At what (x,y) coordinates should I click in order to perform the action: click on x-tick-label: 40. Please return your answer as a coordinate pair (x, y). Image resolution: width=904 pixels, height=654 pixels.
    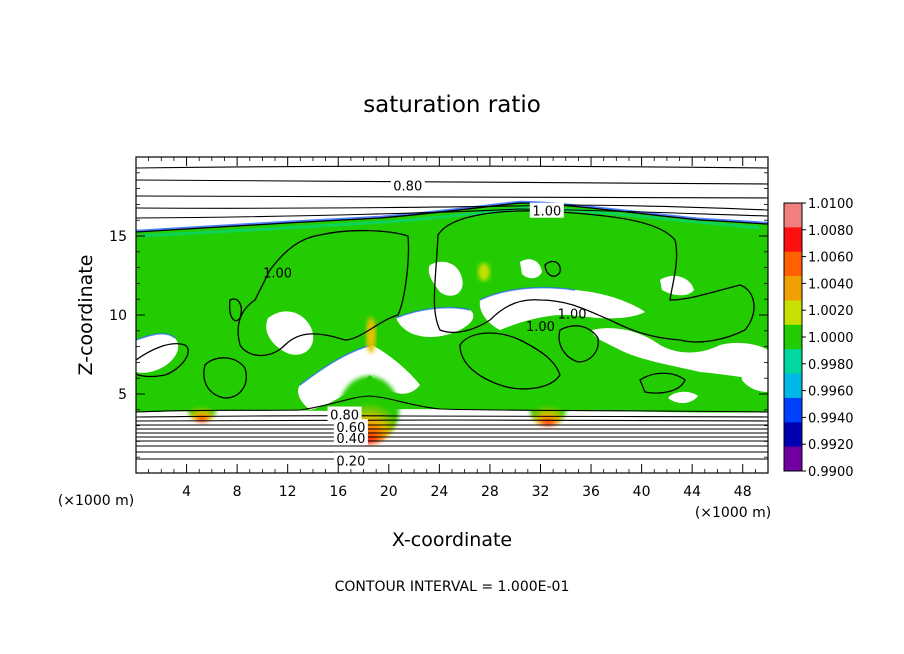
    Looking at the image, I should click on (642, 492).